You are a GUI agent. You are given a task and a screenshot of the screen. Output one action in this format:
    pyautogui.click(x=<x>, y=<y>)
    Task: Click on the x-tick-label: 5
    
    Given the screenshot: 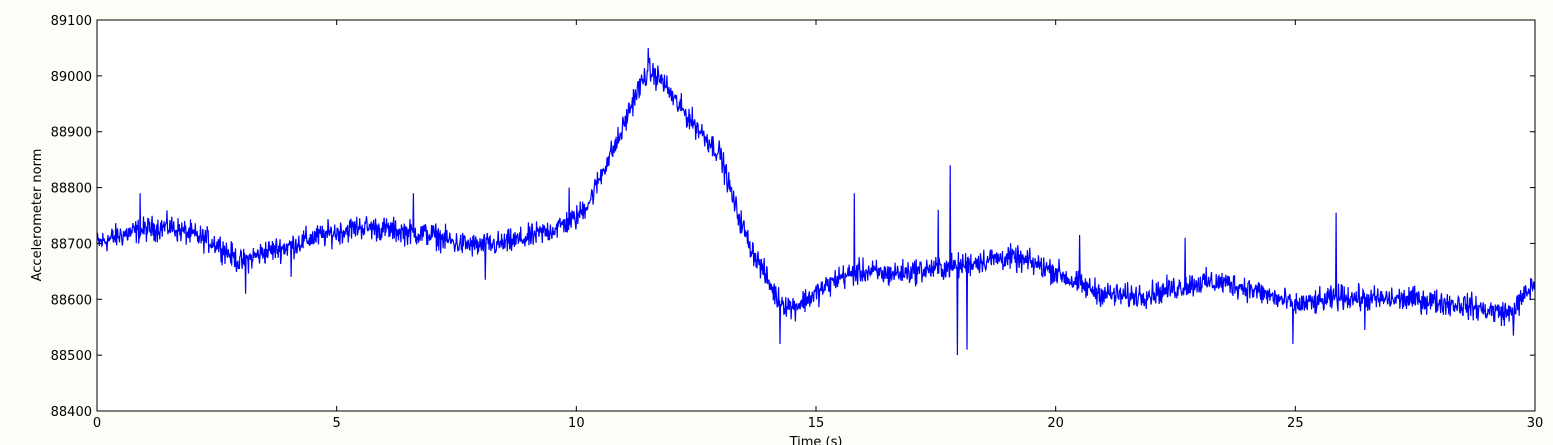 What is the action you would take?
    pyautogui.click(x=337, y=423)
    